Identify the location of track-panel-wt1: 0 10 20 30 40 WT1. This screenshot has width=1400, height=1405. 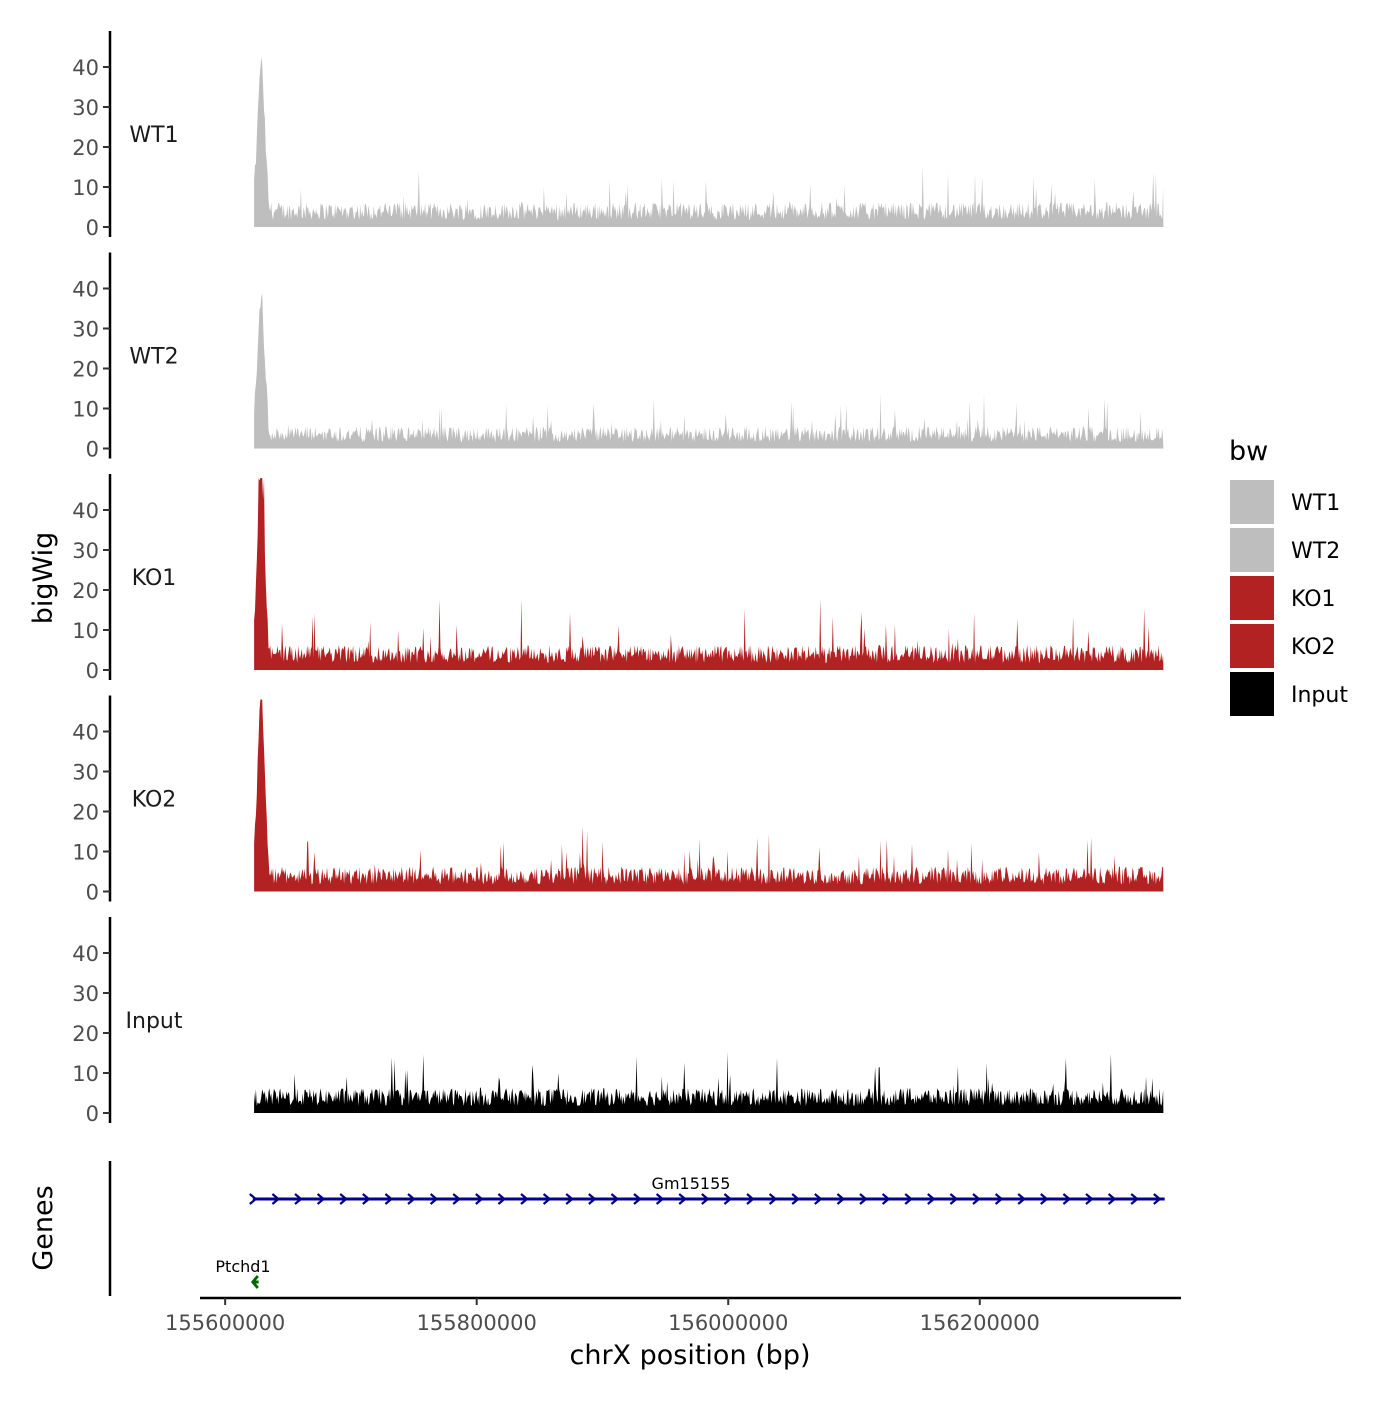
(618, 135).